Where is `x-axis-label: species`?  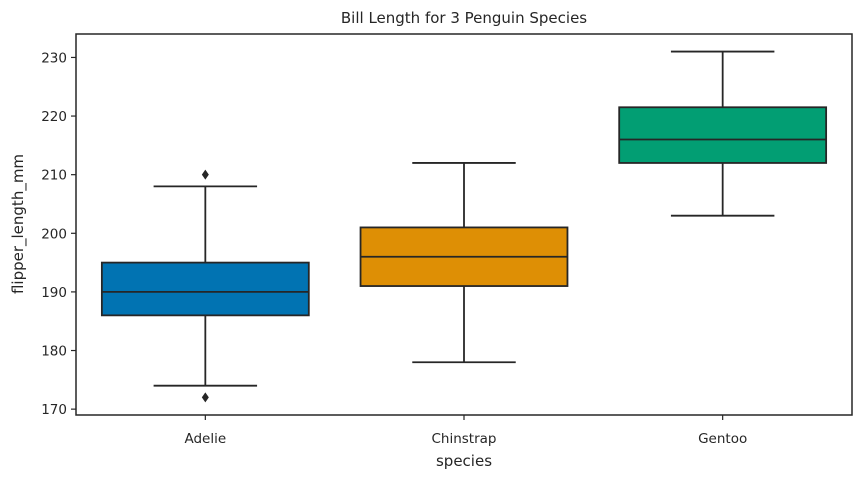
x-axis-label: species is located at coordinates (464, 461).